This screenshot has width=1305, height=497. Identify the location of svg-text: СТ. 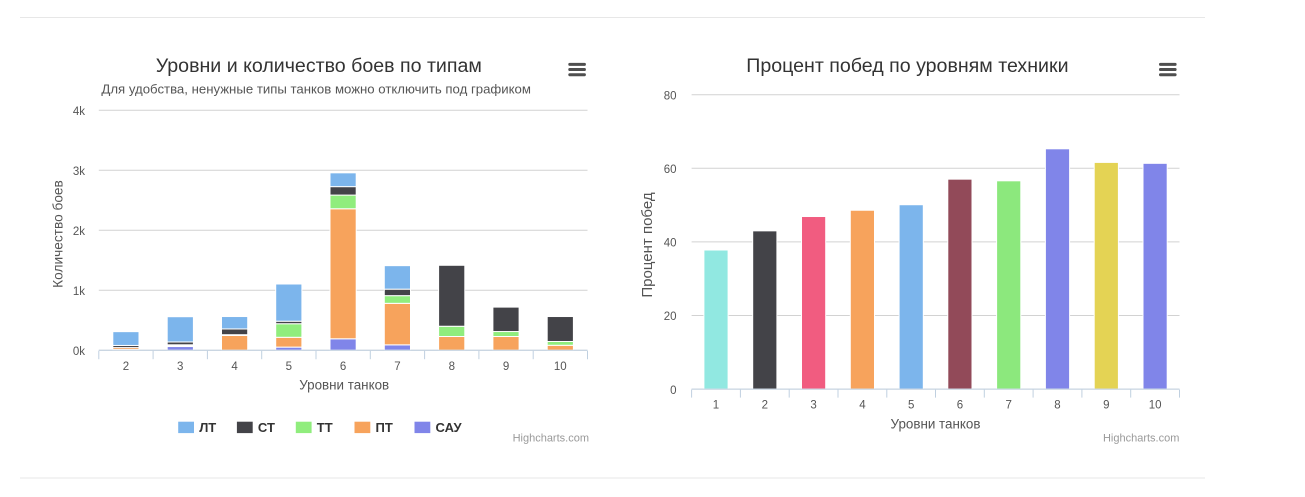
(266, 427).